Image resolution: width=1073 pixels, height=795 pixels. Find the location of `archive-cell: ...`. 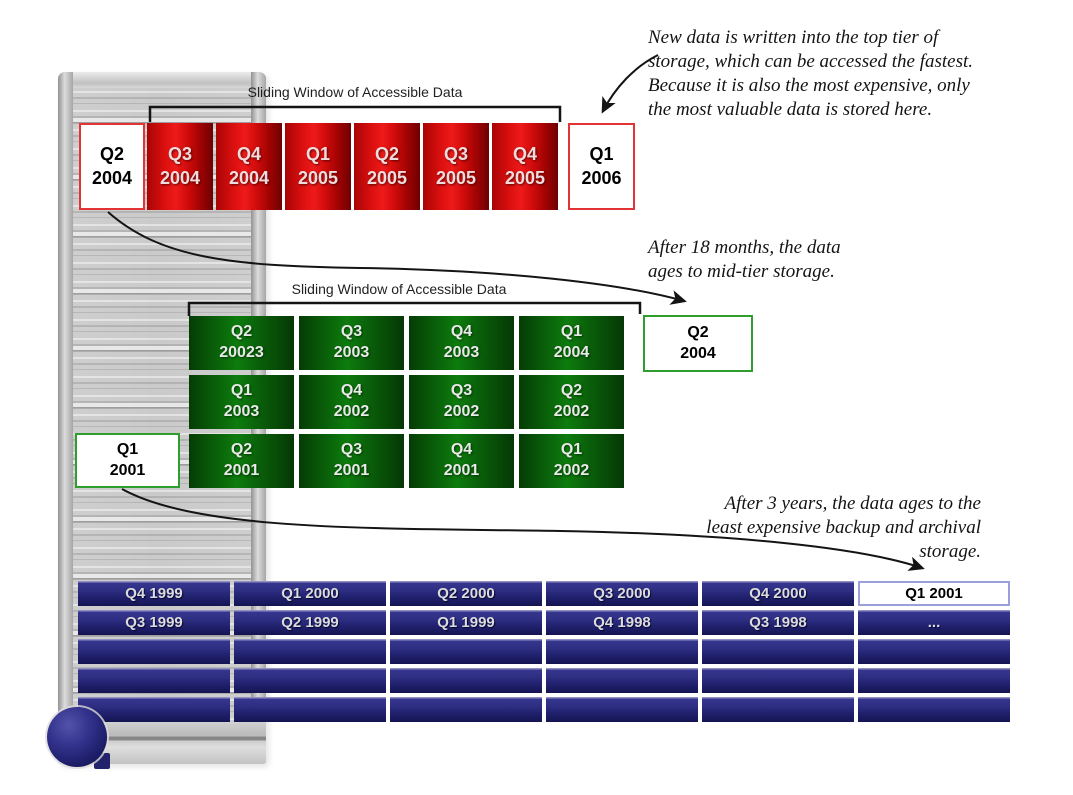

archive-cell: ... is located at coordinates (934, 622).